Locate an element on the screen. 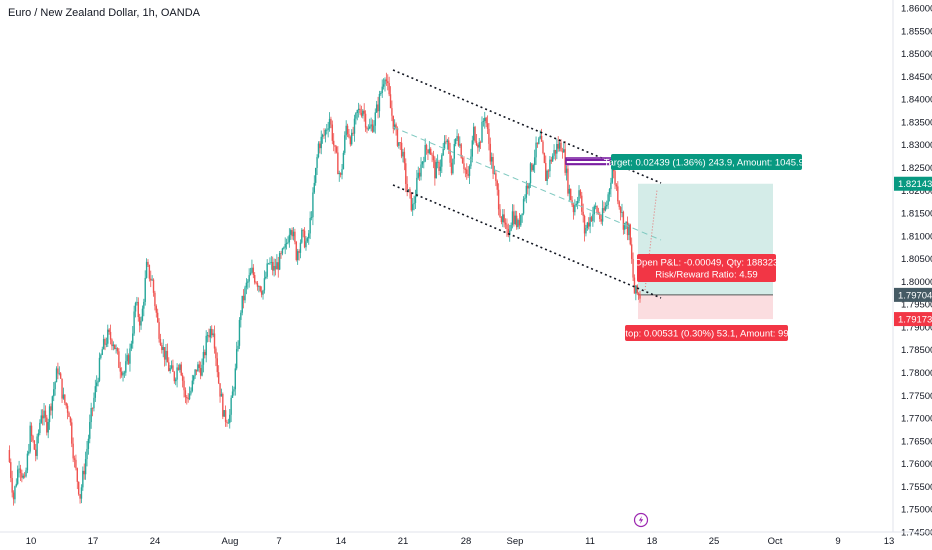 The height and width of the screenshot is (550, 932). stop-zone is located at coordinates (705, 307).